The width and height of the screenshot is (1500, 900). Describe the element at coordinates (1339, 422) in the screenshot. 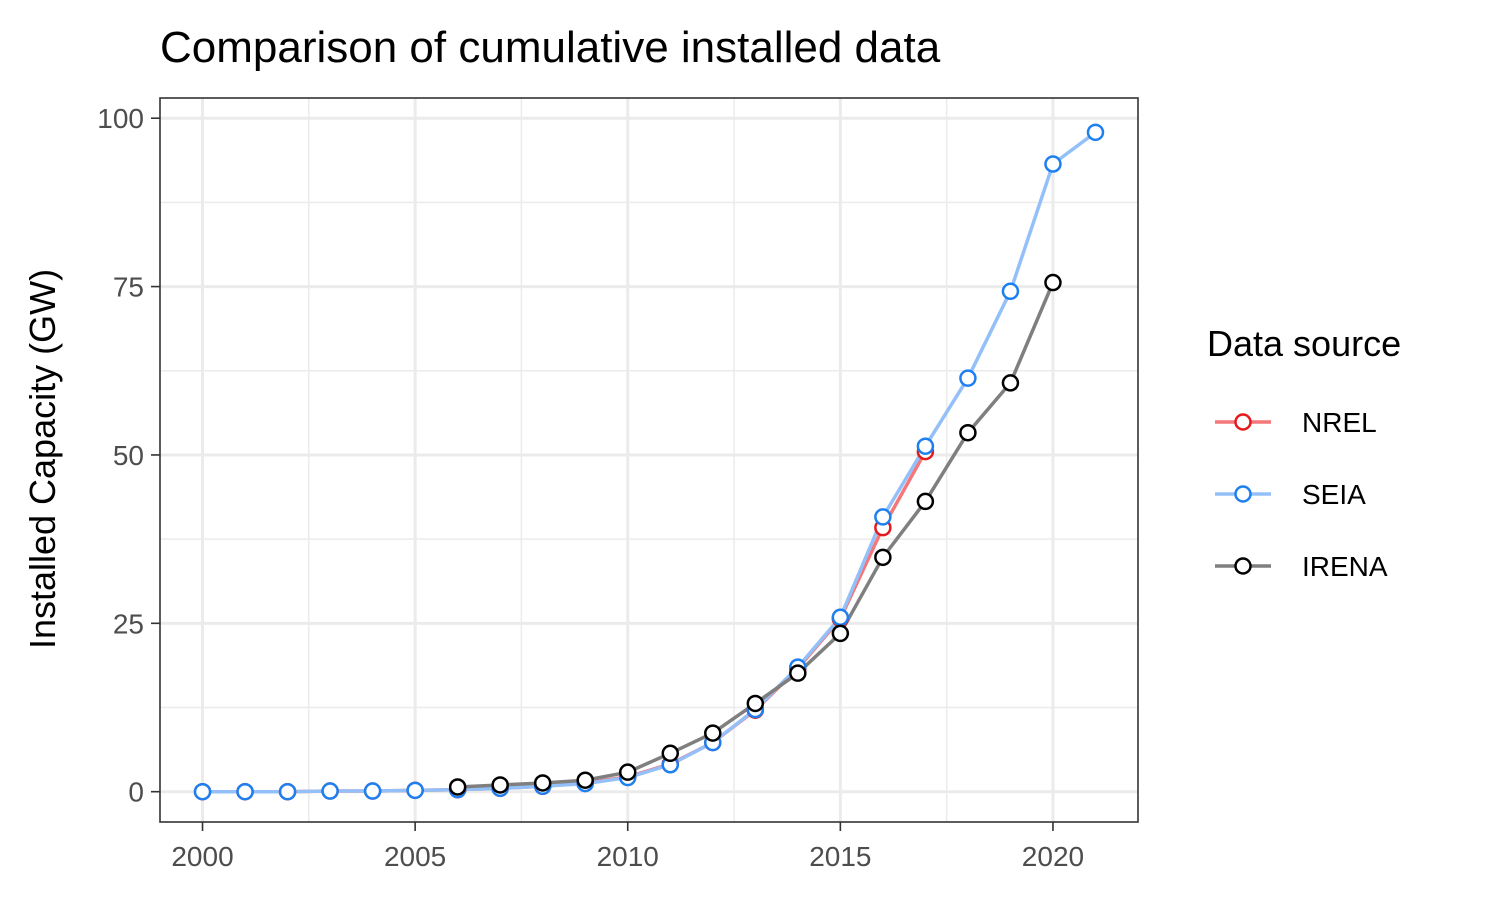

I see `legend-label: NREL` at that location.